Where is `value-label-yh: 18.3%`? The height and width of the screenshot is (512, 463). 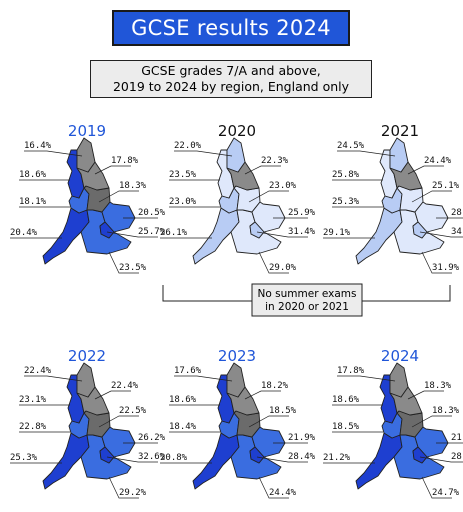
value-label-yh: 18.3% is located at coordinates (438, 386).